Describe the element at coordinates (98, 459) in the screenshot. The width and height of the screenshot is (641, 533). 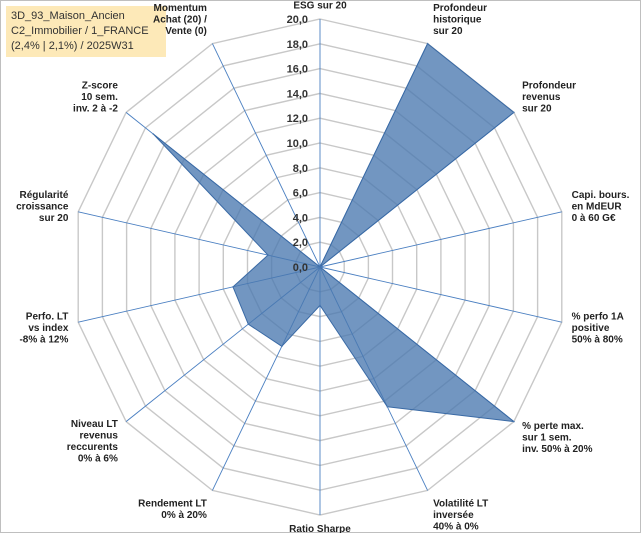
I see `axis-label-line: 0% à 6%` at that location.